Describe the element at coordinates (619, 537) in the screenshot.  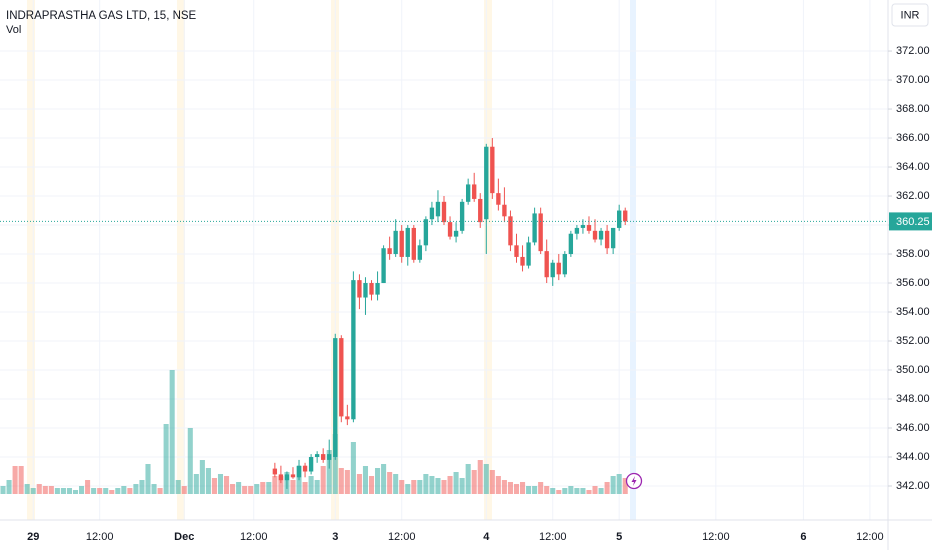
I see `x-tick-label: 5` at that location.